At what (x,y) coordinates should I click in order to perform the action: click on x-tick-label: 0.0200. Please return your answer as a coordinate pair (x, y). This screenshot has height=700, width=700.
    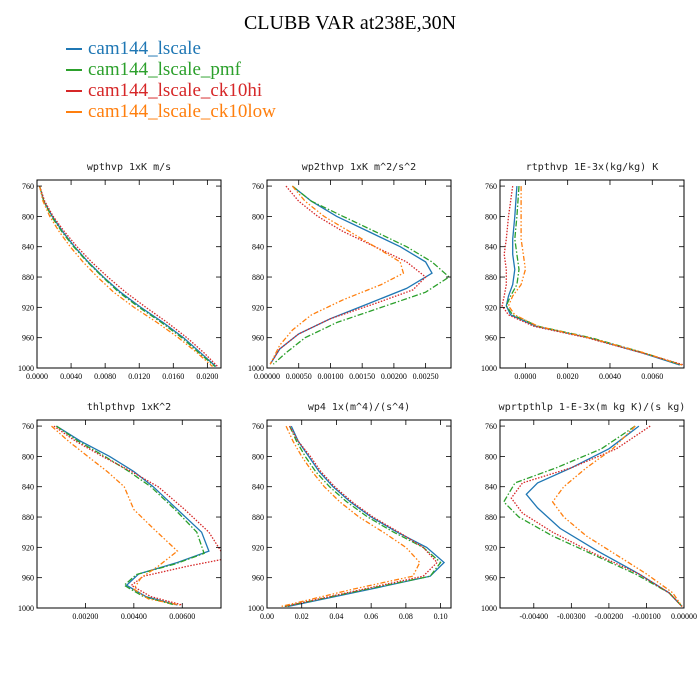
    Looking at the image, I should click on (207, 376).